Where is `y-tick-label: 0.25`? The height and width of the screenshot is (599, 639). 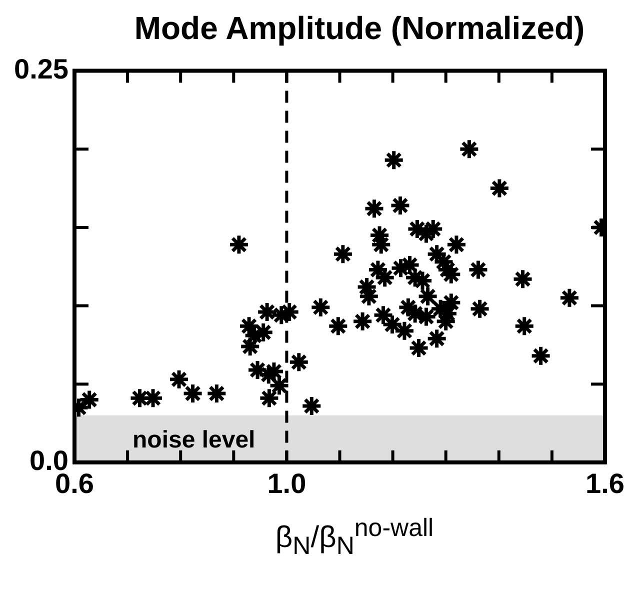 y-tick-label: 0.25 is located at coordinates (41, 69).